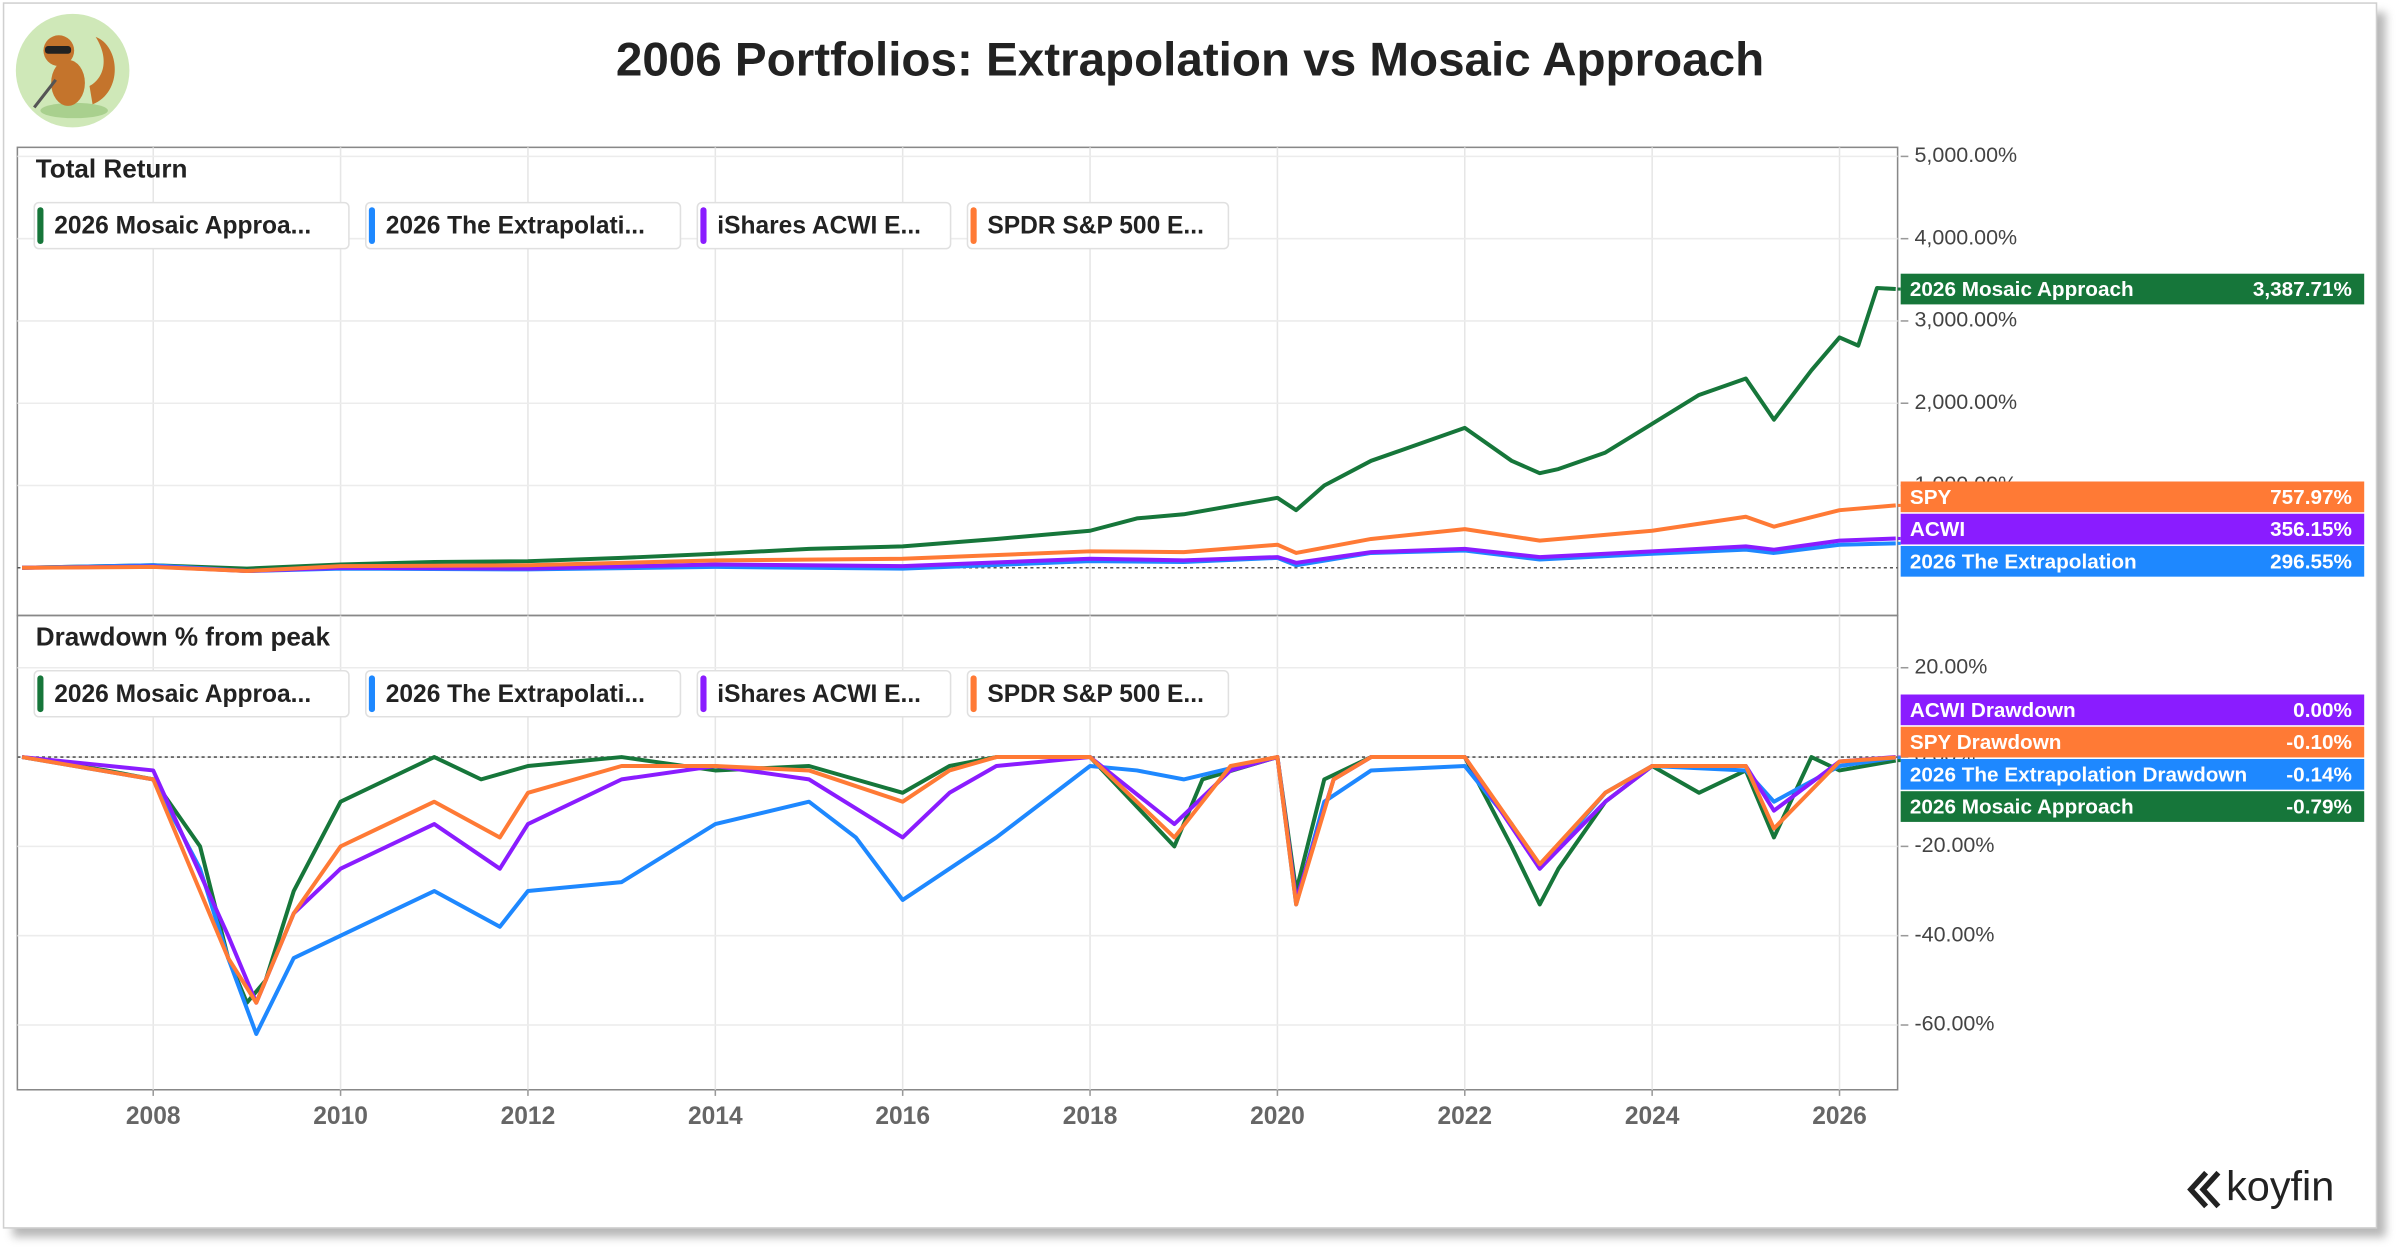 The height and width of the screenshot is (1254, 2400). I want to click on y-tick-label: 3,000.00%, so click(1965, 320).